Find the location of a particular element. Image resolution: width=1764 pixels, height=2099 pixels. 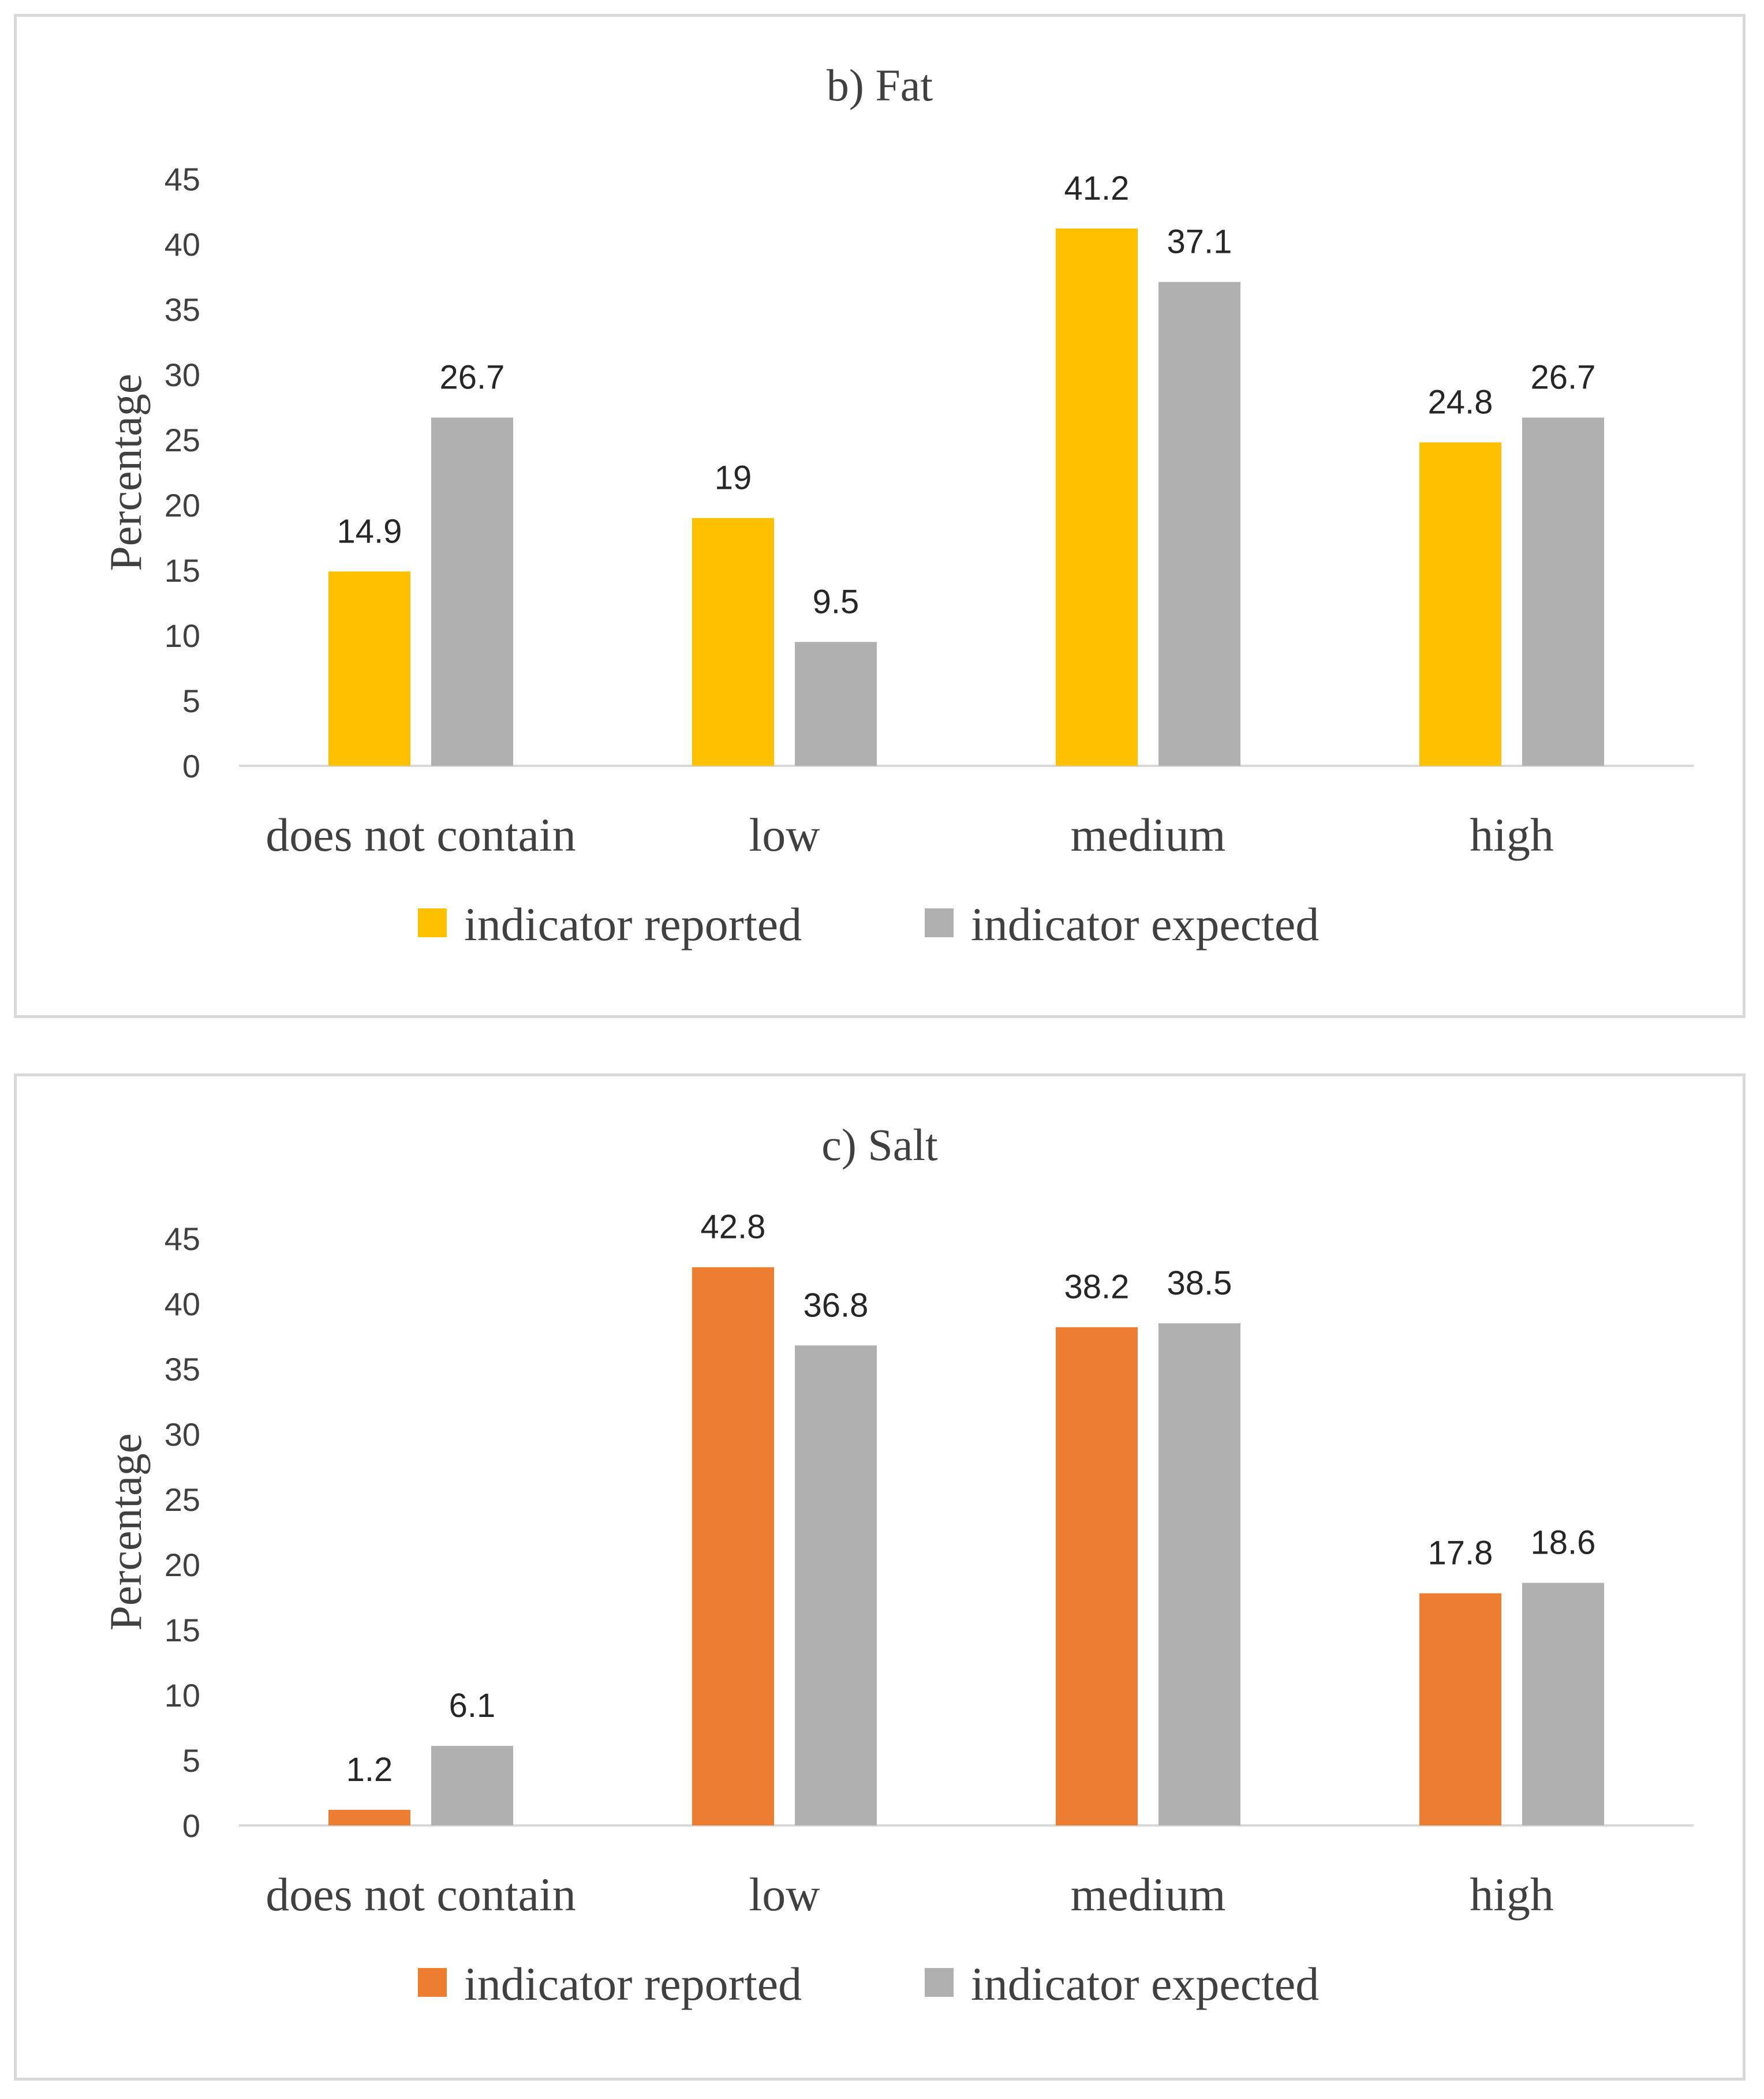

data-label: 38.2 is located at coordinates (1097, 1287).